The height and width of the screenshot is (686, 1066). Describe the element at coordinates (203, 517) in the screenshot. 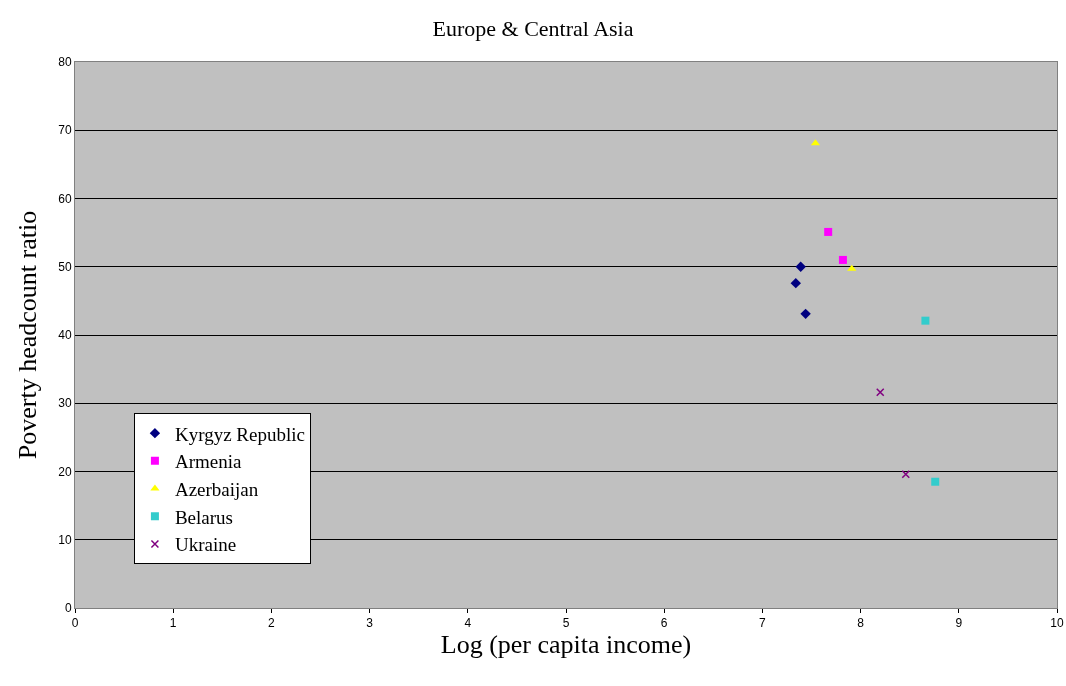

I see `legend-label: Belarus` at that location.